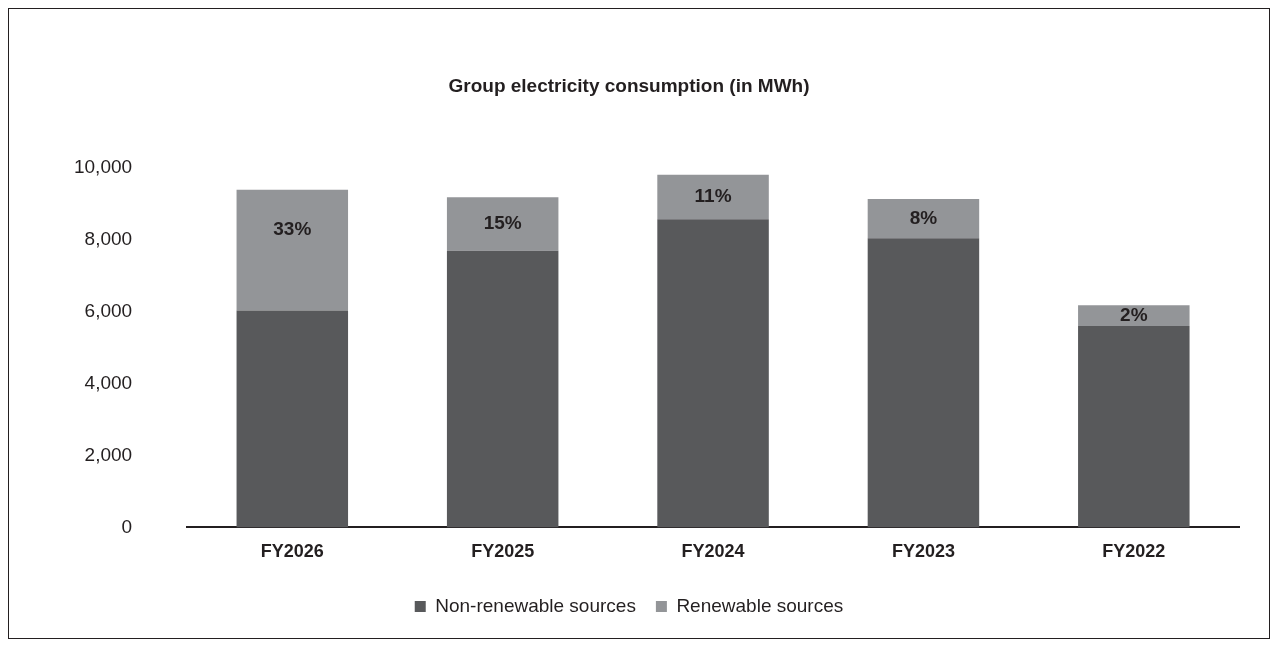 The width and height of the screenshot is (1280, 649). I want to click on annotation: 11%, so click(713, 196).